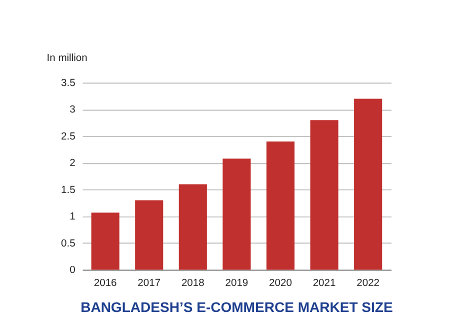 The width and height of the screenshot is (450, 329). What do you see at coordinates (73, 217) in the screenshot?
I see `y-tick-label: 1` at bounding box center [73, 217].